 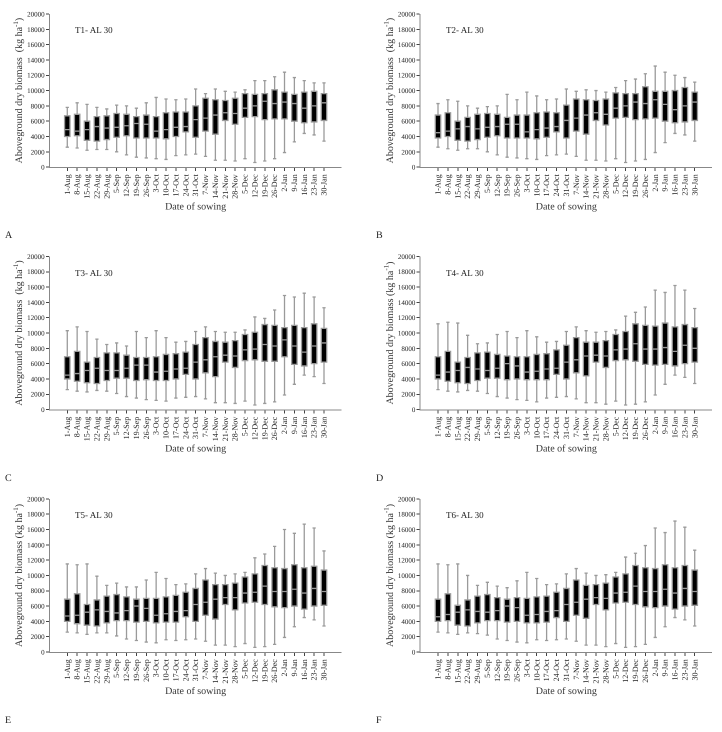 I want to click on text: F, so click(x=379, y=720).